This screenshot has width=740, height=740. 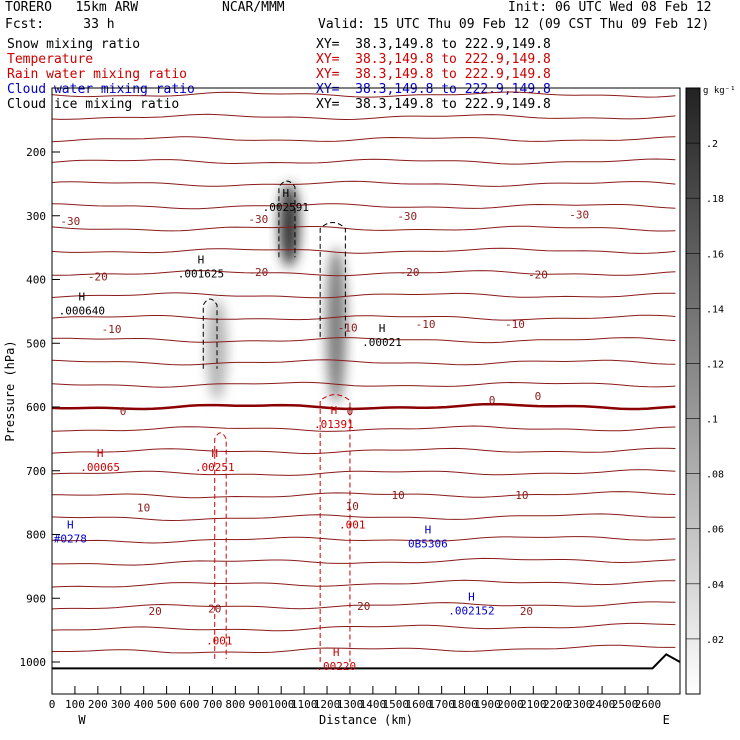 What do you see at coordinates (74, 44) in the screenshot?
I see `field-snow-name: Snow mixing ratio` at bounding box center [74, 44].